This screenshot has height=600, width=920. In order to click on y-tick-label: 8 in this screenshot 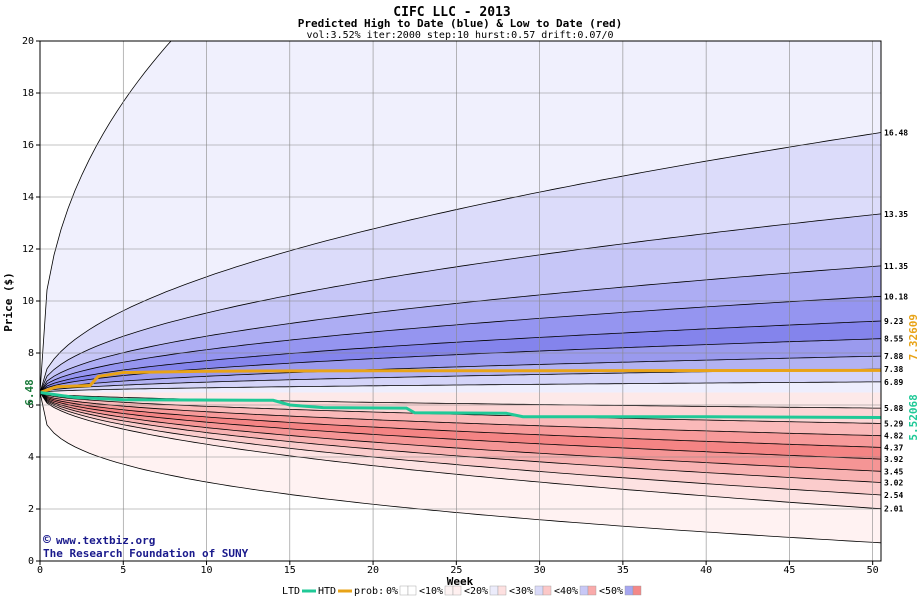, I will do `click(31, 353)`.